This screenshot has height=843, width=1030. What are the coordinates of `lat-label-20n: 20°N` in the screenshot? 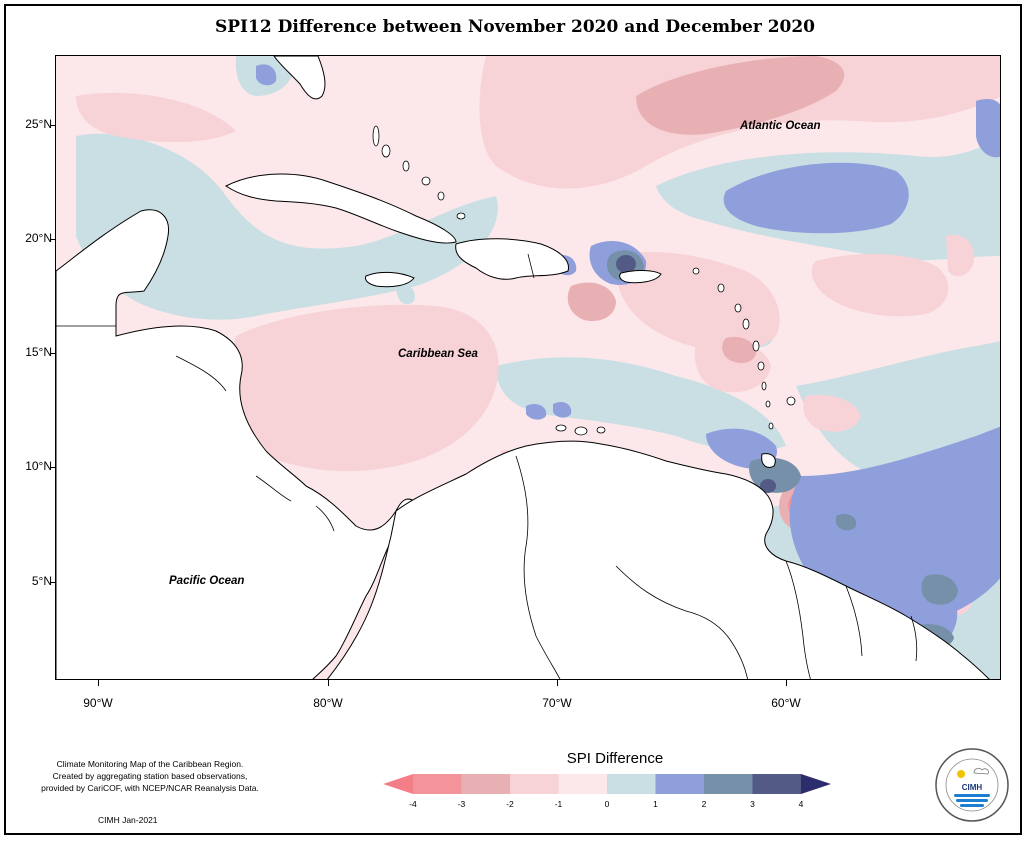 It's located at (38, 238).